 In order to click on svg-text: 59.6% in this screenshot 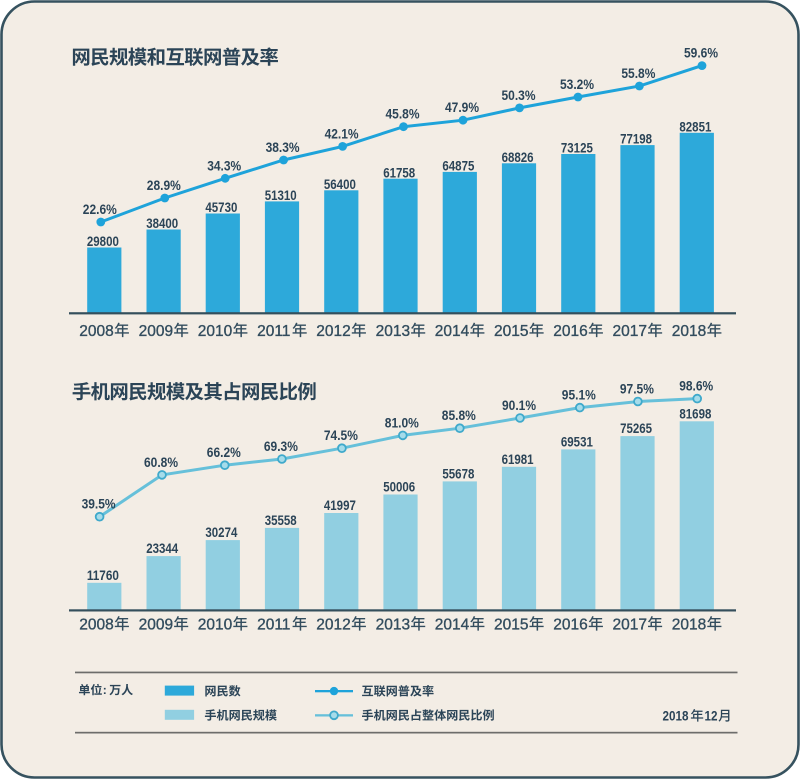, I will do `click(701, 53)`.